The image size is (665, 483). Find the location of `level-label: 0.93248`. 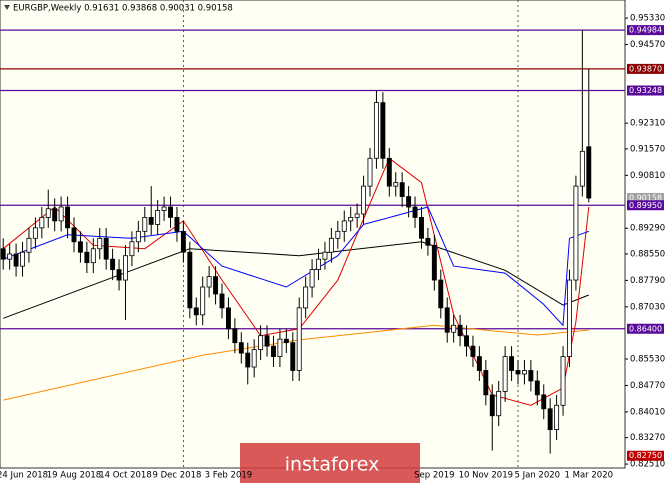

level-label: 0.93248 is located at coordinates (645, 90).